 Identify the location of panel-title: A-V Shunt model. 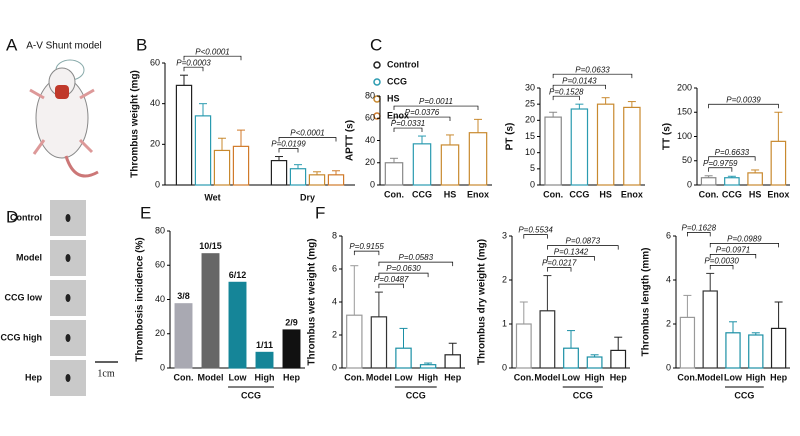
(64, 46).